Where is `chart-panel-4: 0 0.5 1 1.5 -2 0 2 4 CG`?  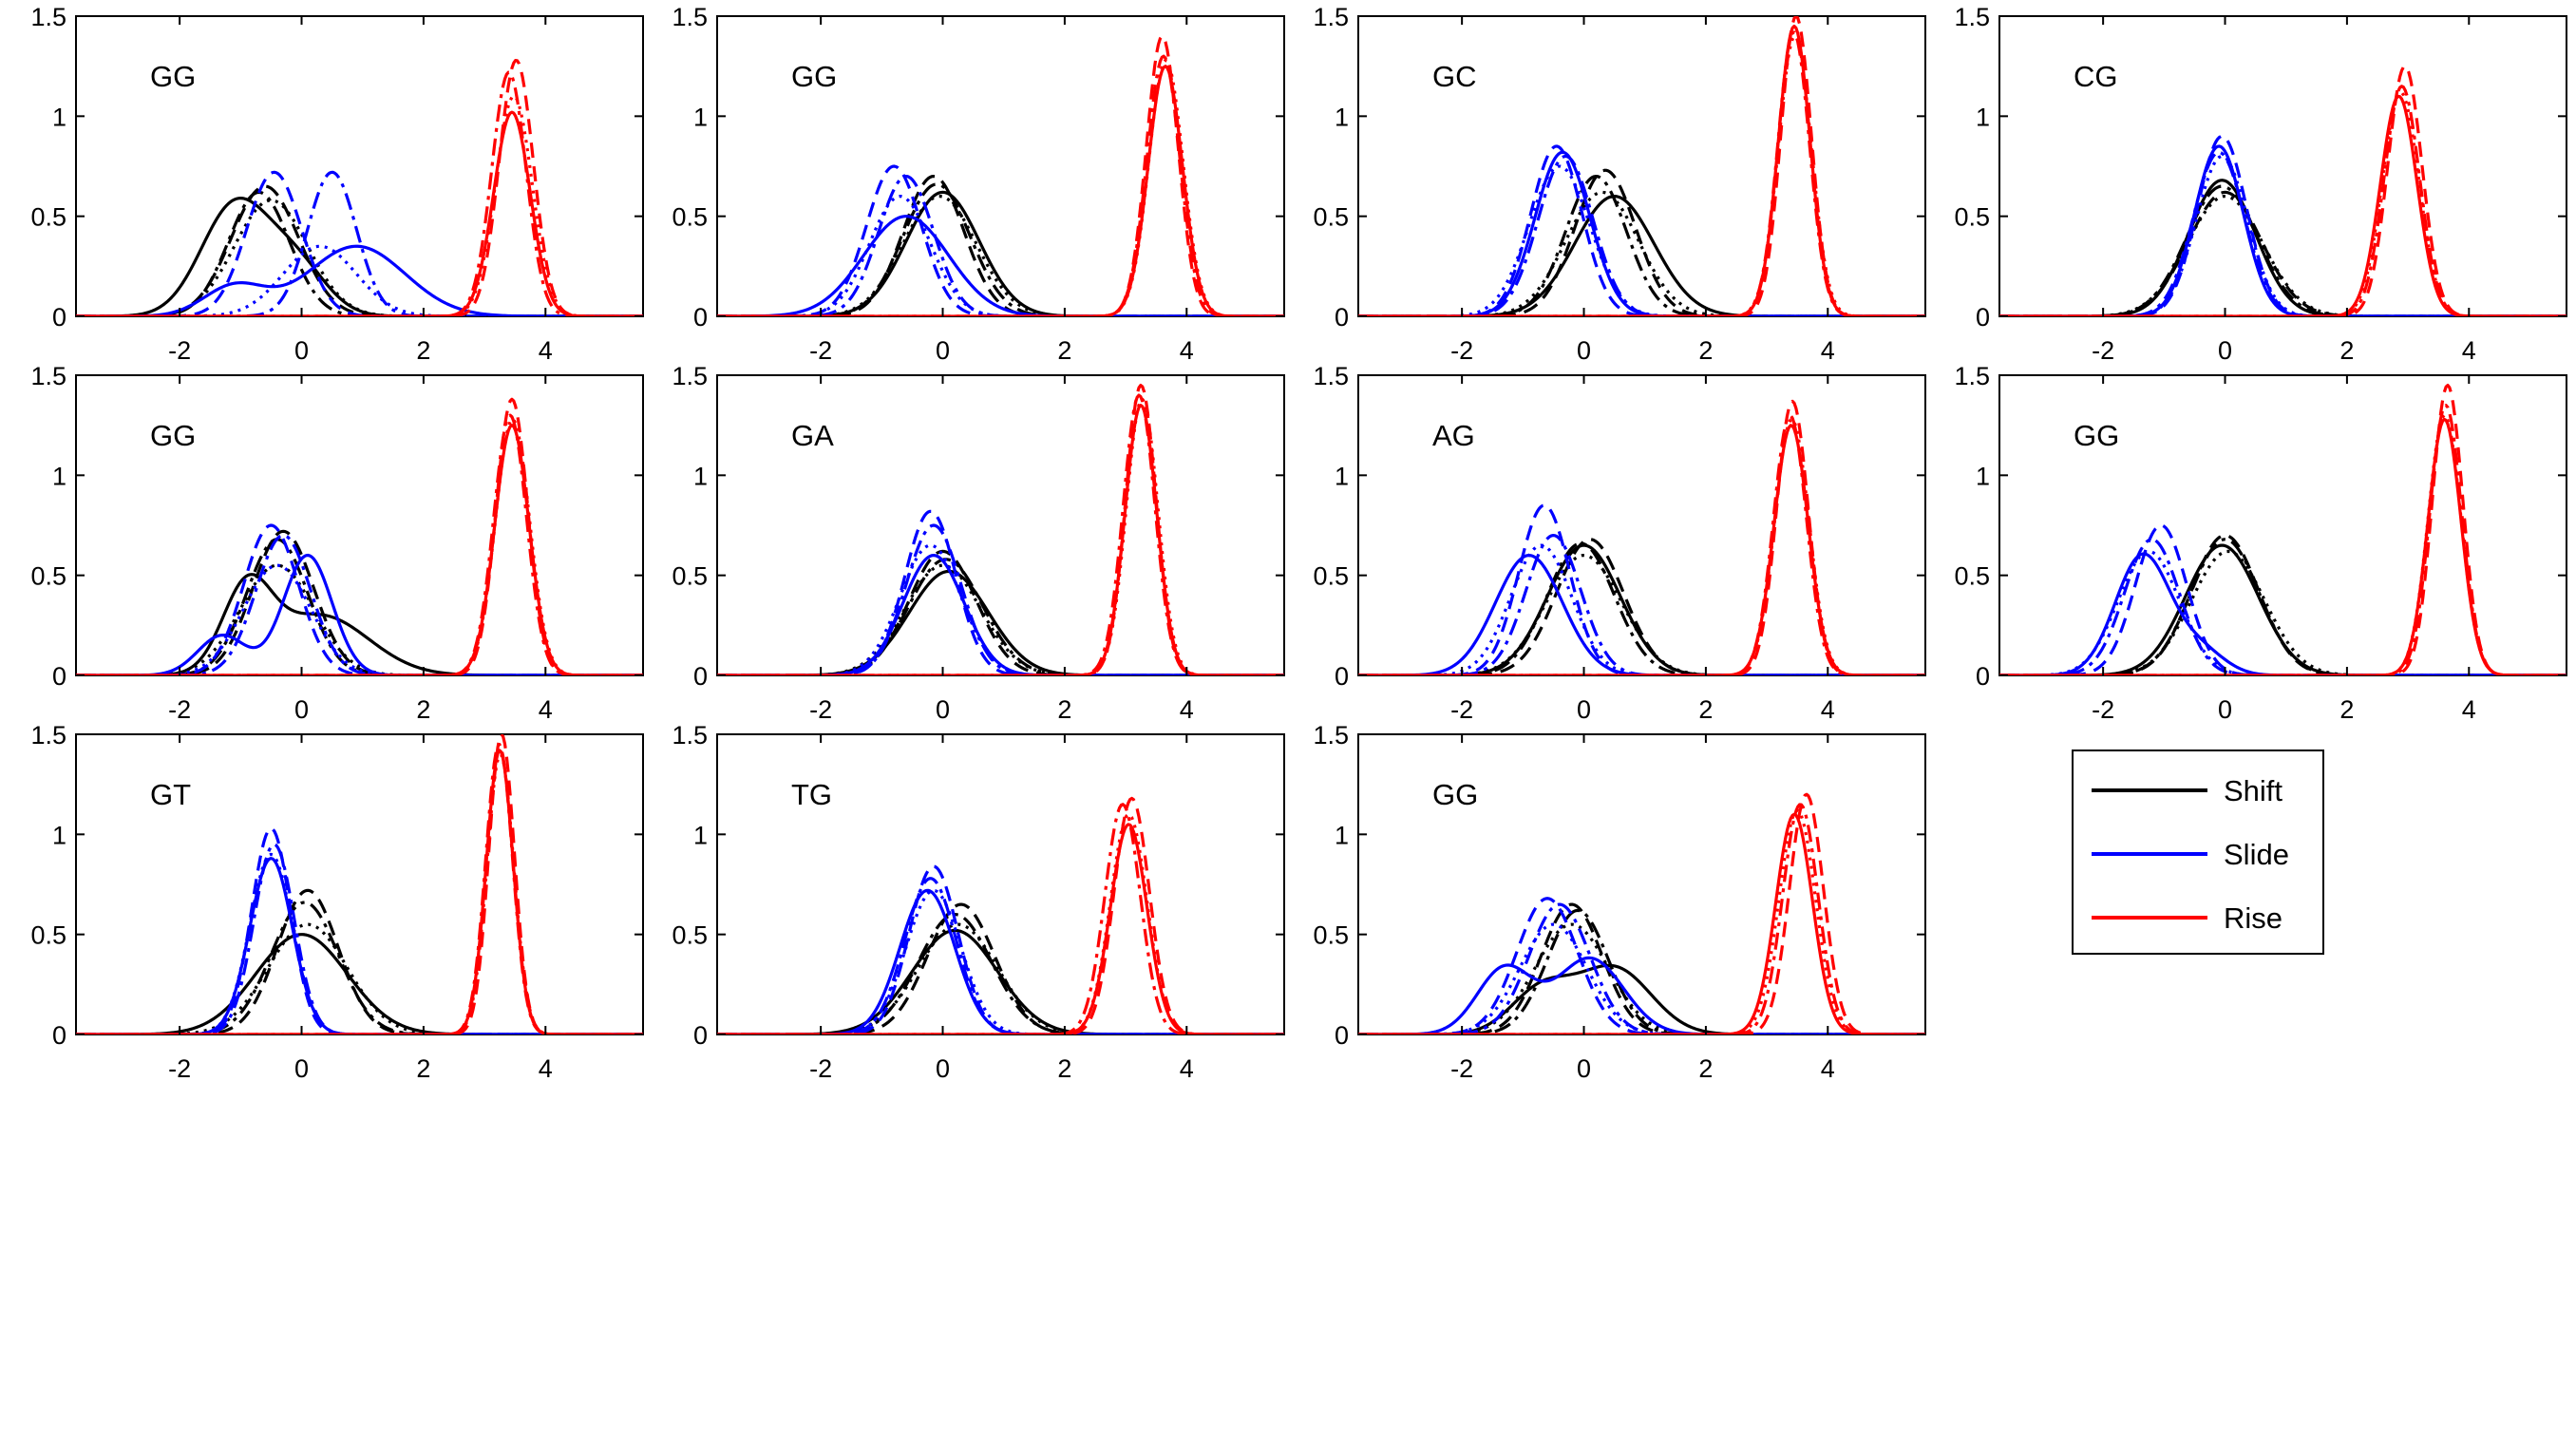 chart-panel-4: 0 0.5 1 1.5 -2 0 2 4 CG is located at coordinates (2260, 184).